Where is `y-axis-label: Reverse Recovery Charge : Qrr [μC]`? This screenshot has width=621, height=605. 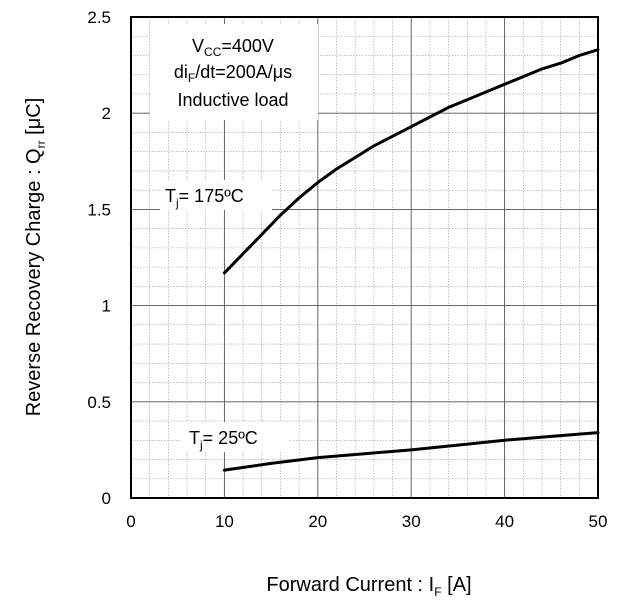 y-axis-label: Reverse Recovery Charge : Qrr [μC] is located at coordinates (35, 257).